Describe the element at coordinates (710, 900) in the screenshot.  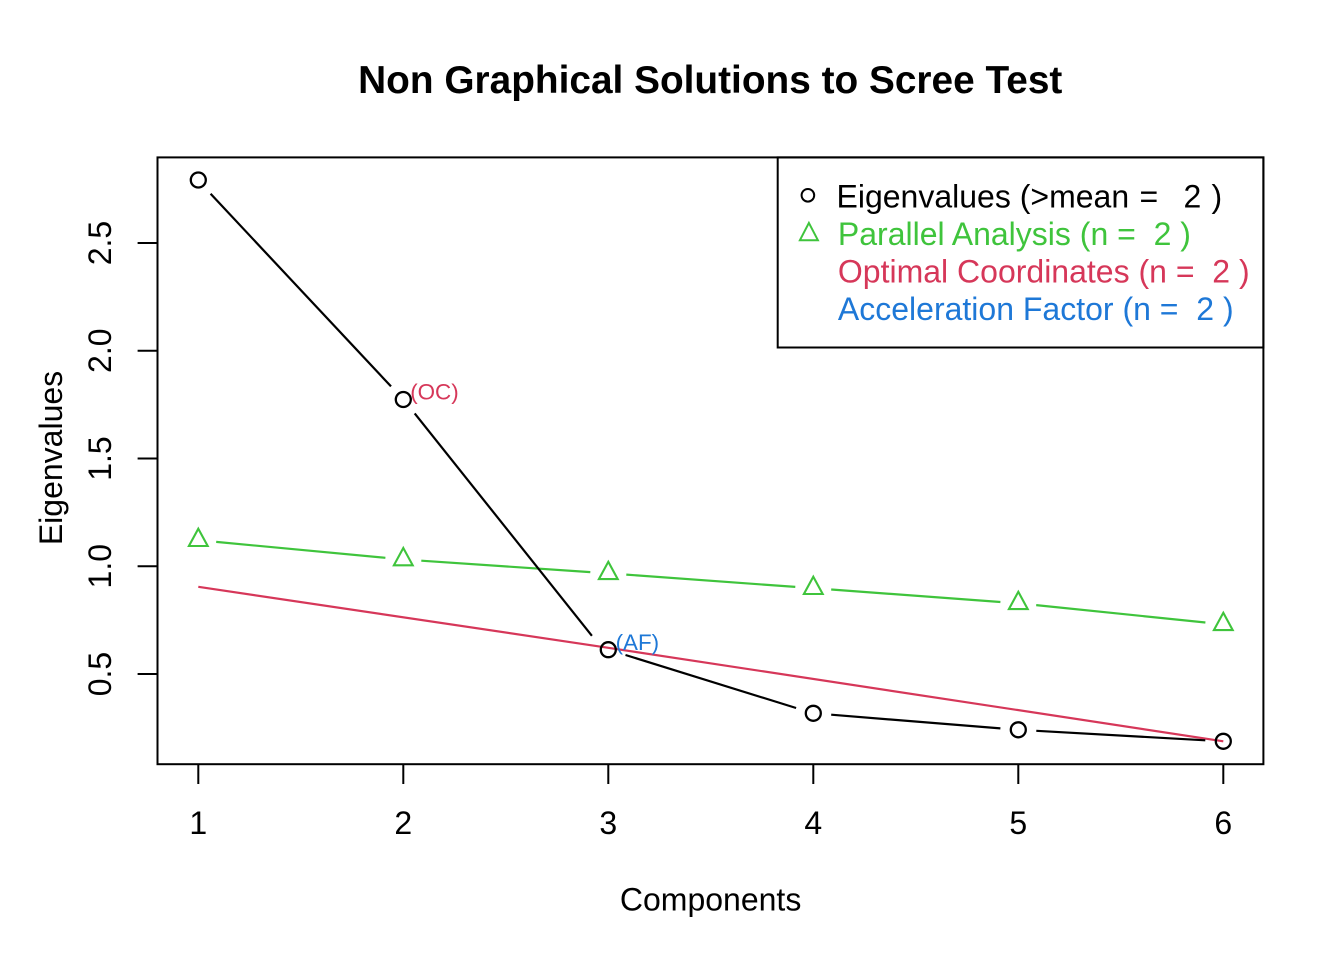
I see `svg-text: Components` at that location.